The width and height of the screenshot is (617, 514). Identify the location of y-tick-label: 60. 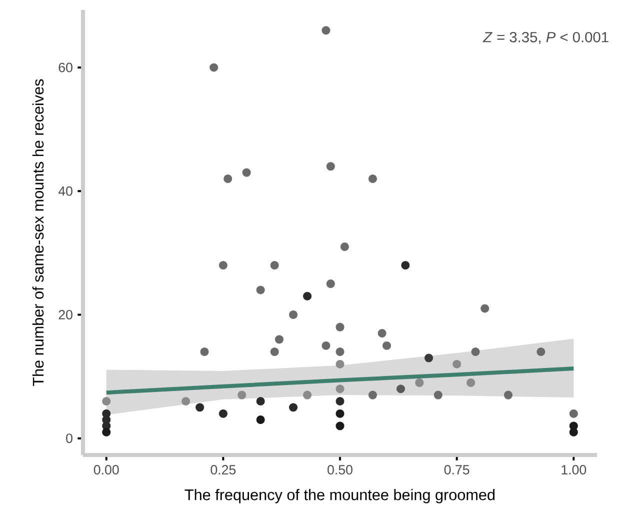
(65, 67).